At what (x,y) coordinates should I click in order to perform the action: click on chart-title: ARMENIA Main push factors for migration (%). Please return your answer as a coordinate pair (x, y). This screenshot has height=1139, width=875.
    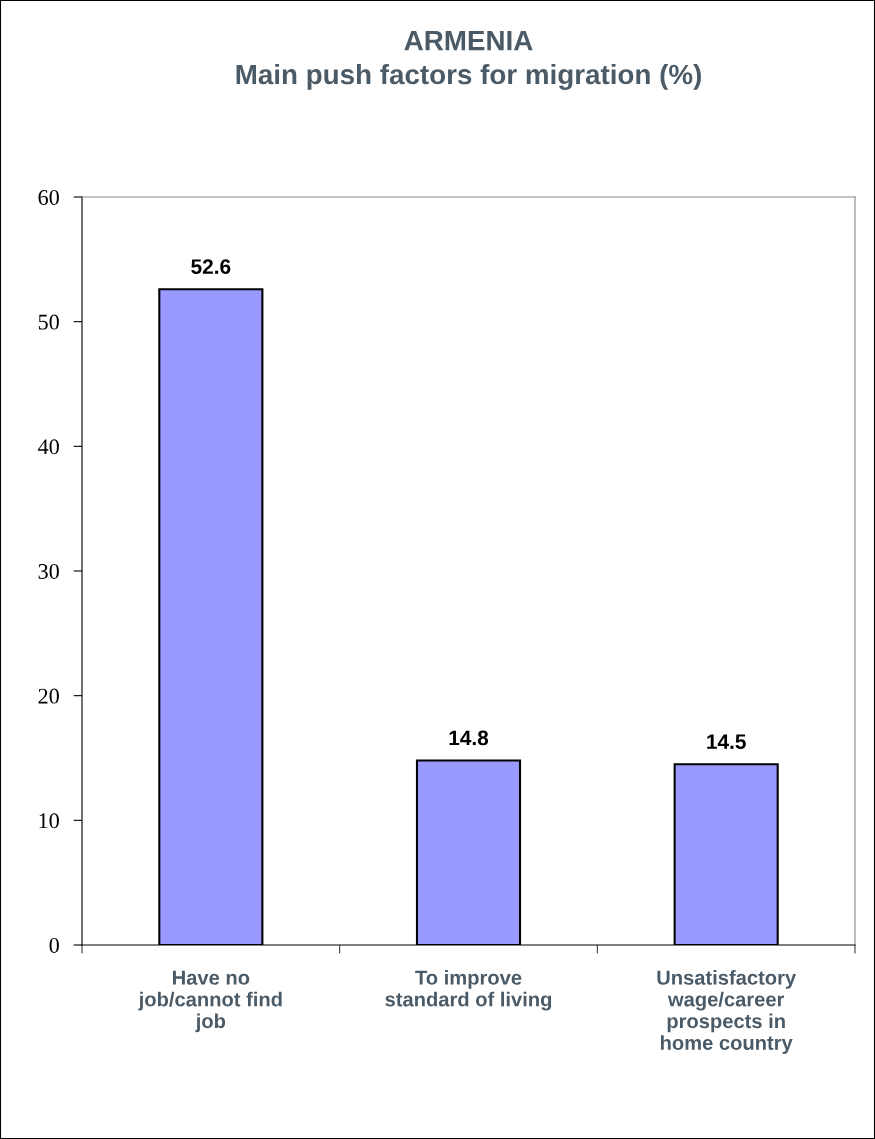
    Looking at the image, I should click on (468, 60).